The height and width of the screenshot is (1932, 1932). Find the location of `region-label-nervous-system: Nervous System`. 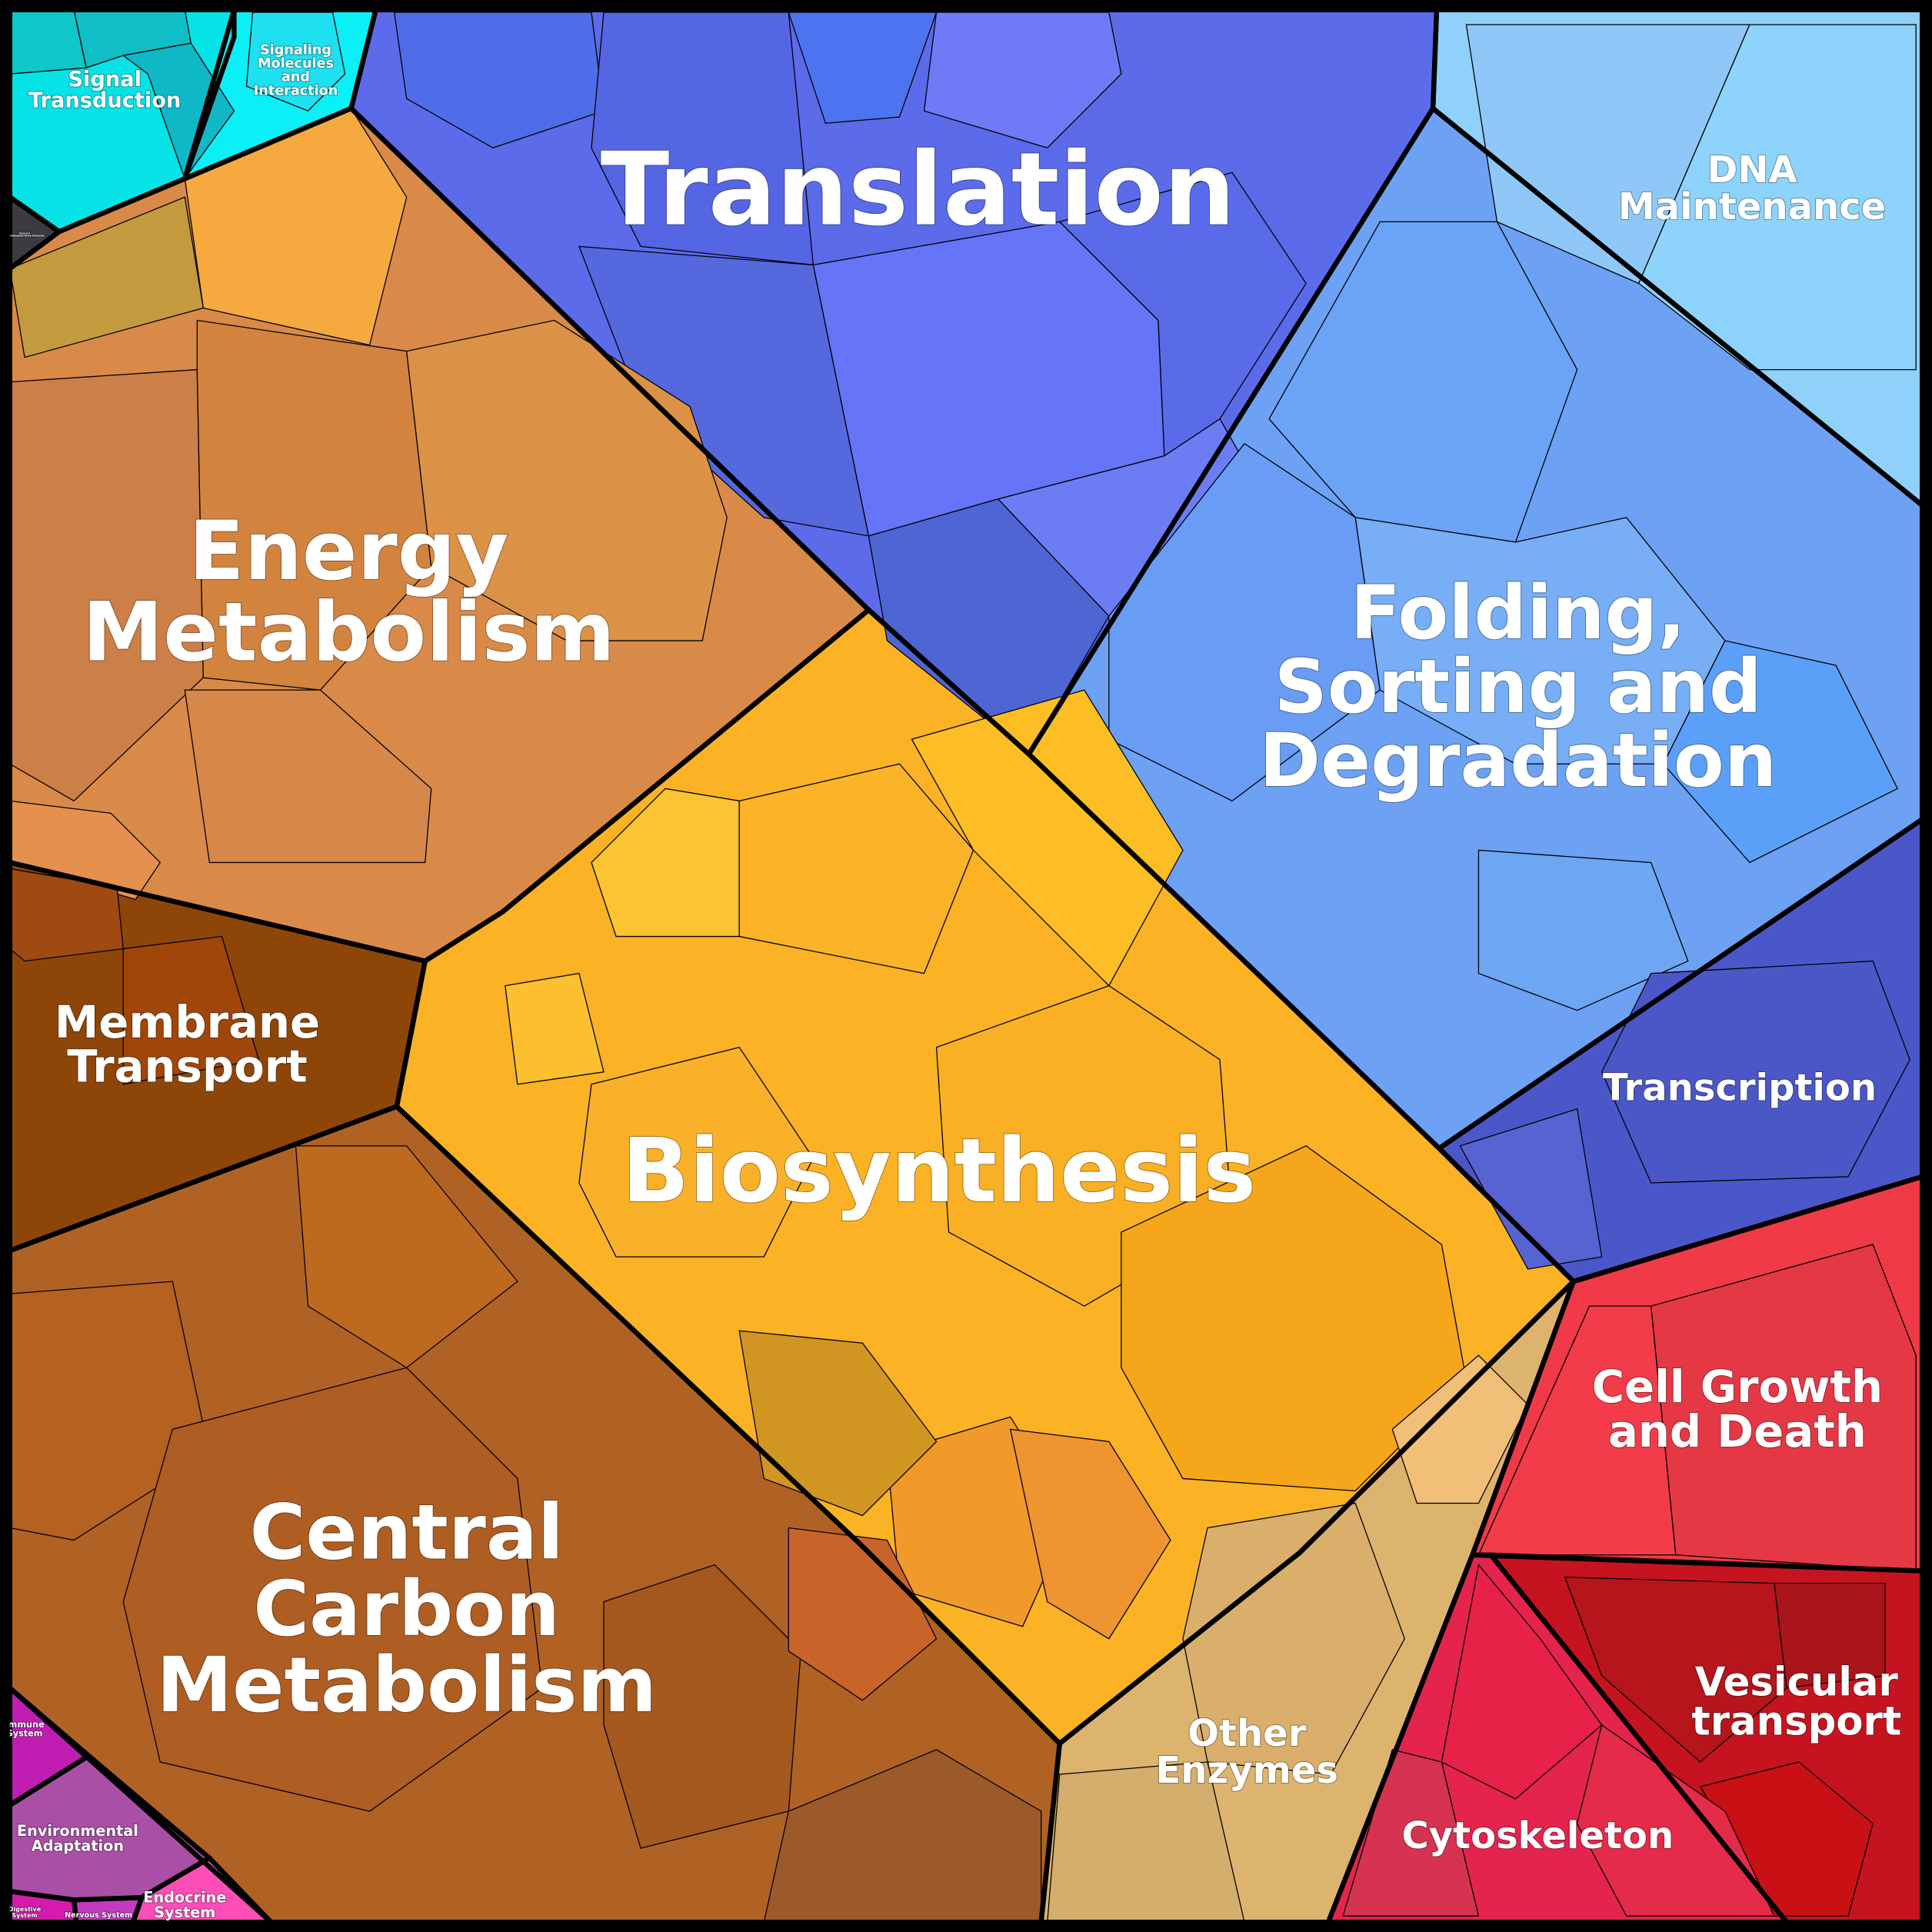

region-label-nervous-system: Nervous System is located at coordinates (98, 1915).